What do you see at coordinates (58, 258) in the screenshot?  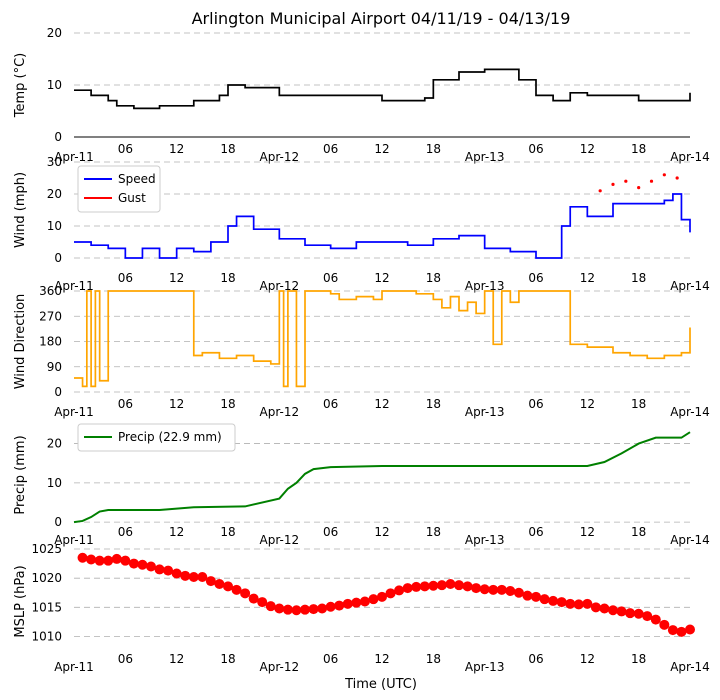 I see `y-tick-label-wind: 0` at bounding box center [58, 258].